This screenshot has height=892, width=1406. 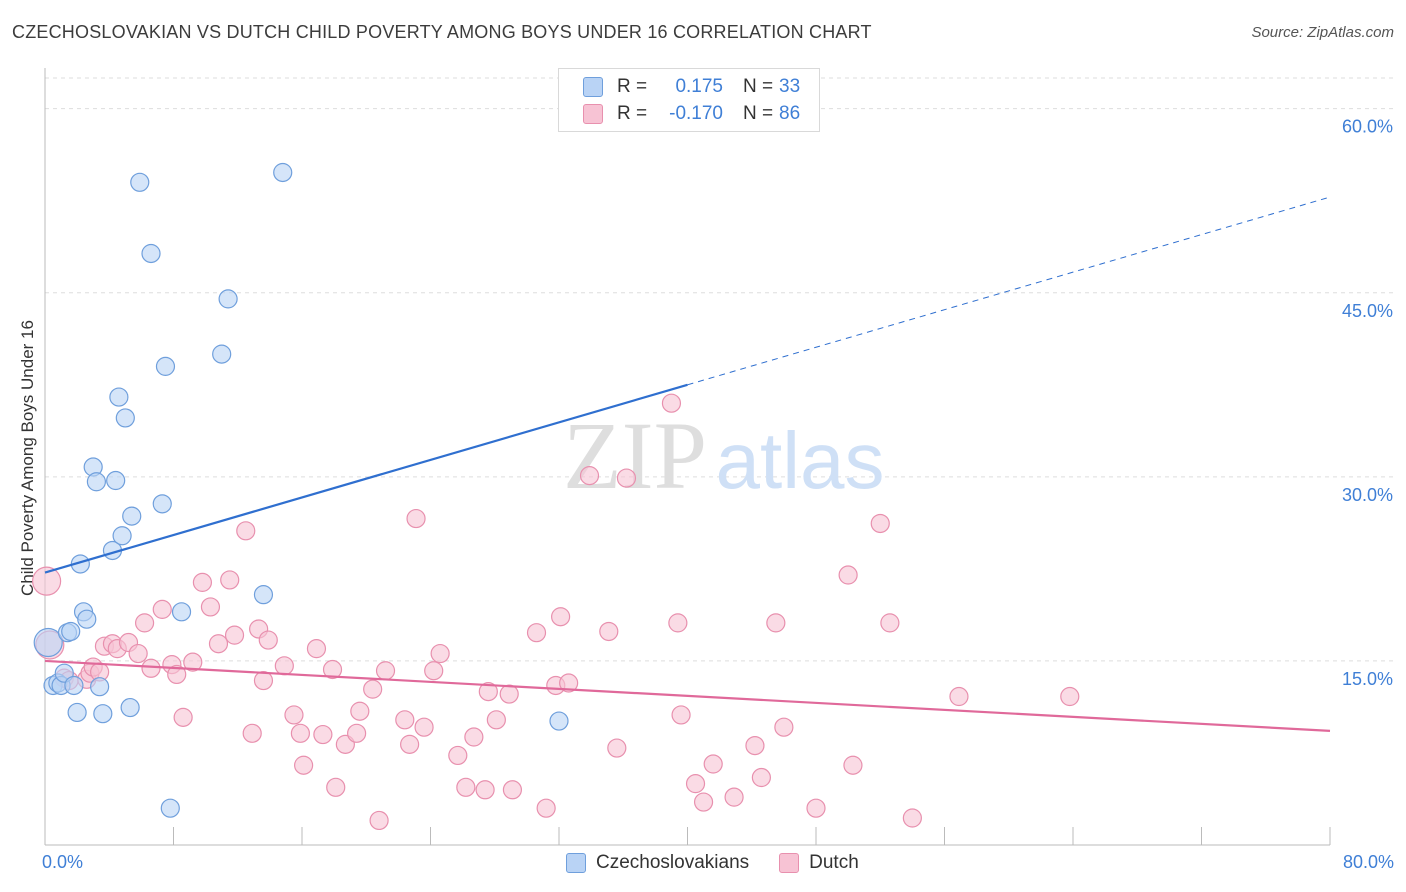 What do you see at coordinates (63, 862) in the screenshot?
I see `x-tick-min: 0.0%` at bounding box center [63, 862].